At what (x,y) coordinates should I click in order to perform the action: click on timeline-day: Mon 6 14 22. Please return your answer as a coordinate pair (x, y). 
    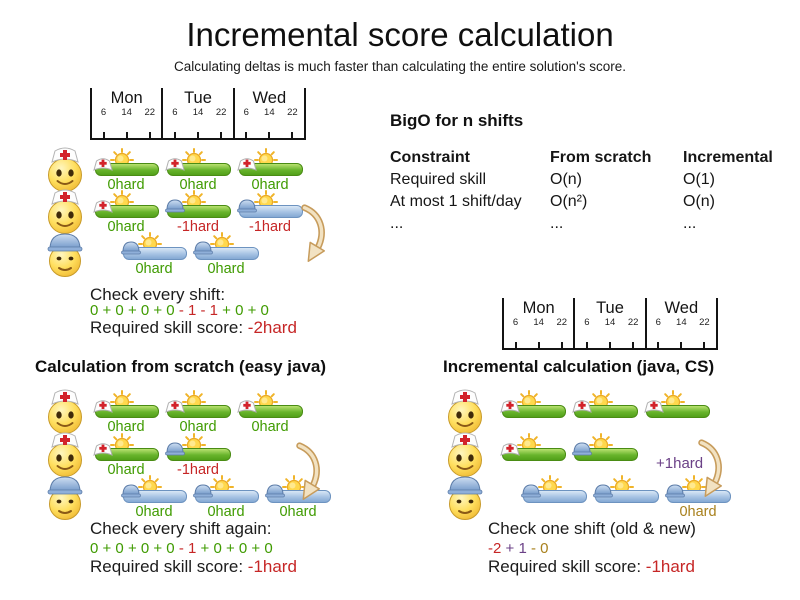
    Looking at the image, I should click on (537, 323).